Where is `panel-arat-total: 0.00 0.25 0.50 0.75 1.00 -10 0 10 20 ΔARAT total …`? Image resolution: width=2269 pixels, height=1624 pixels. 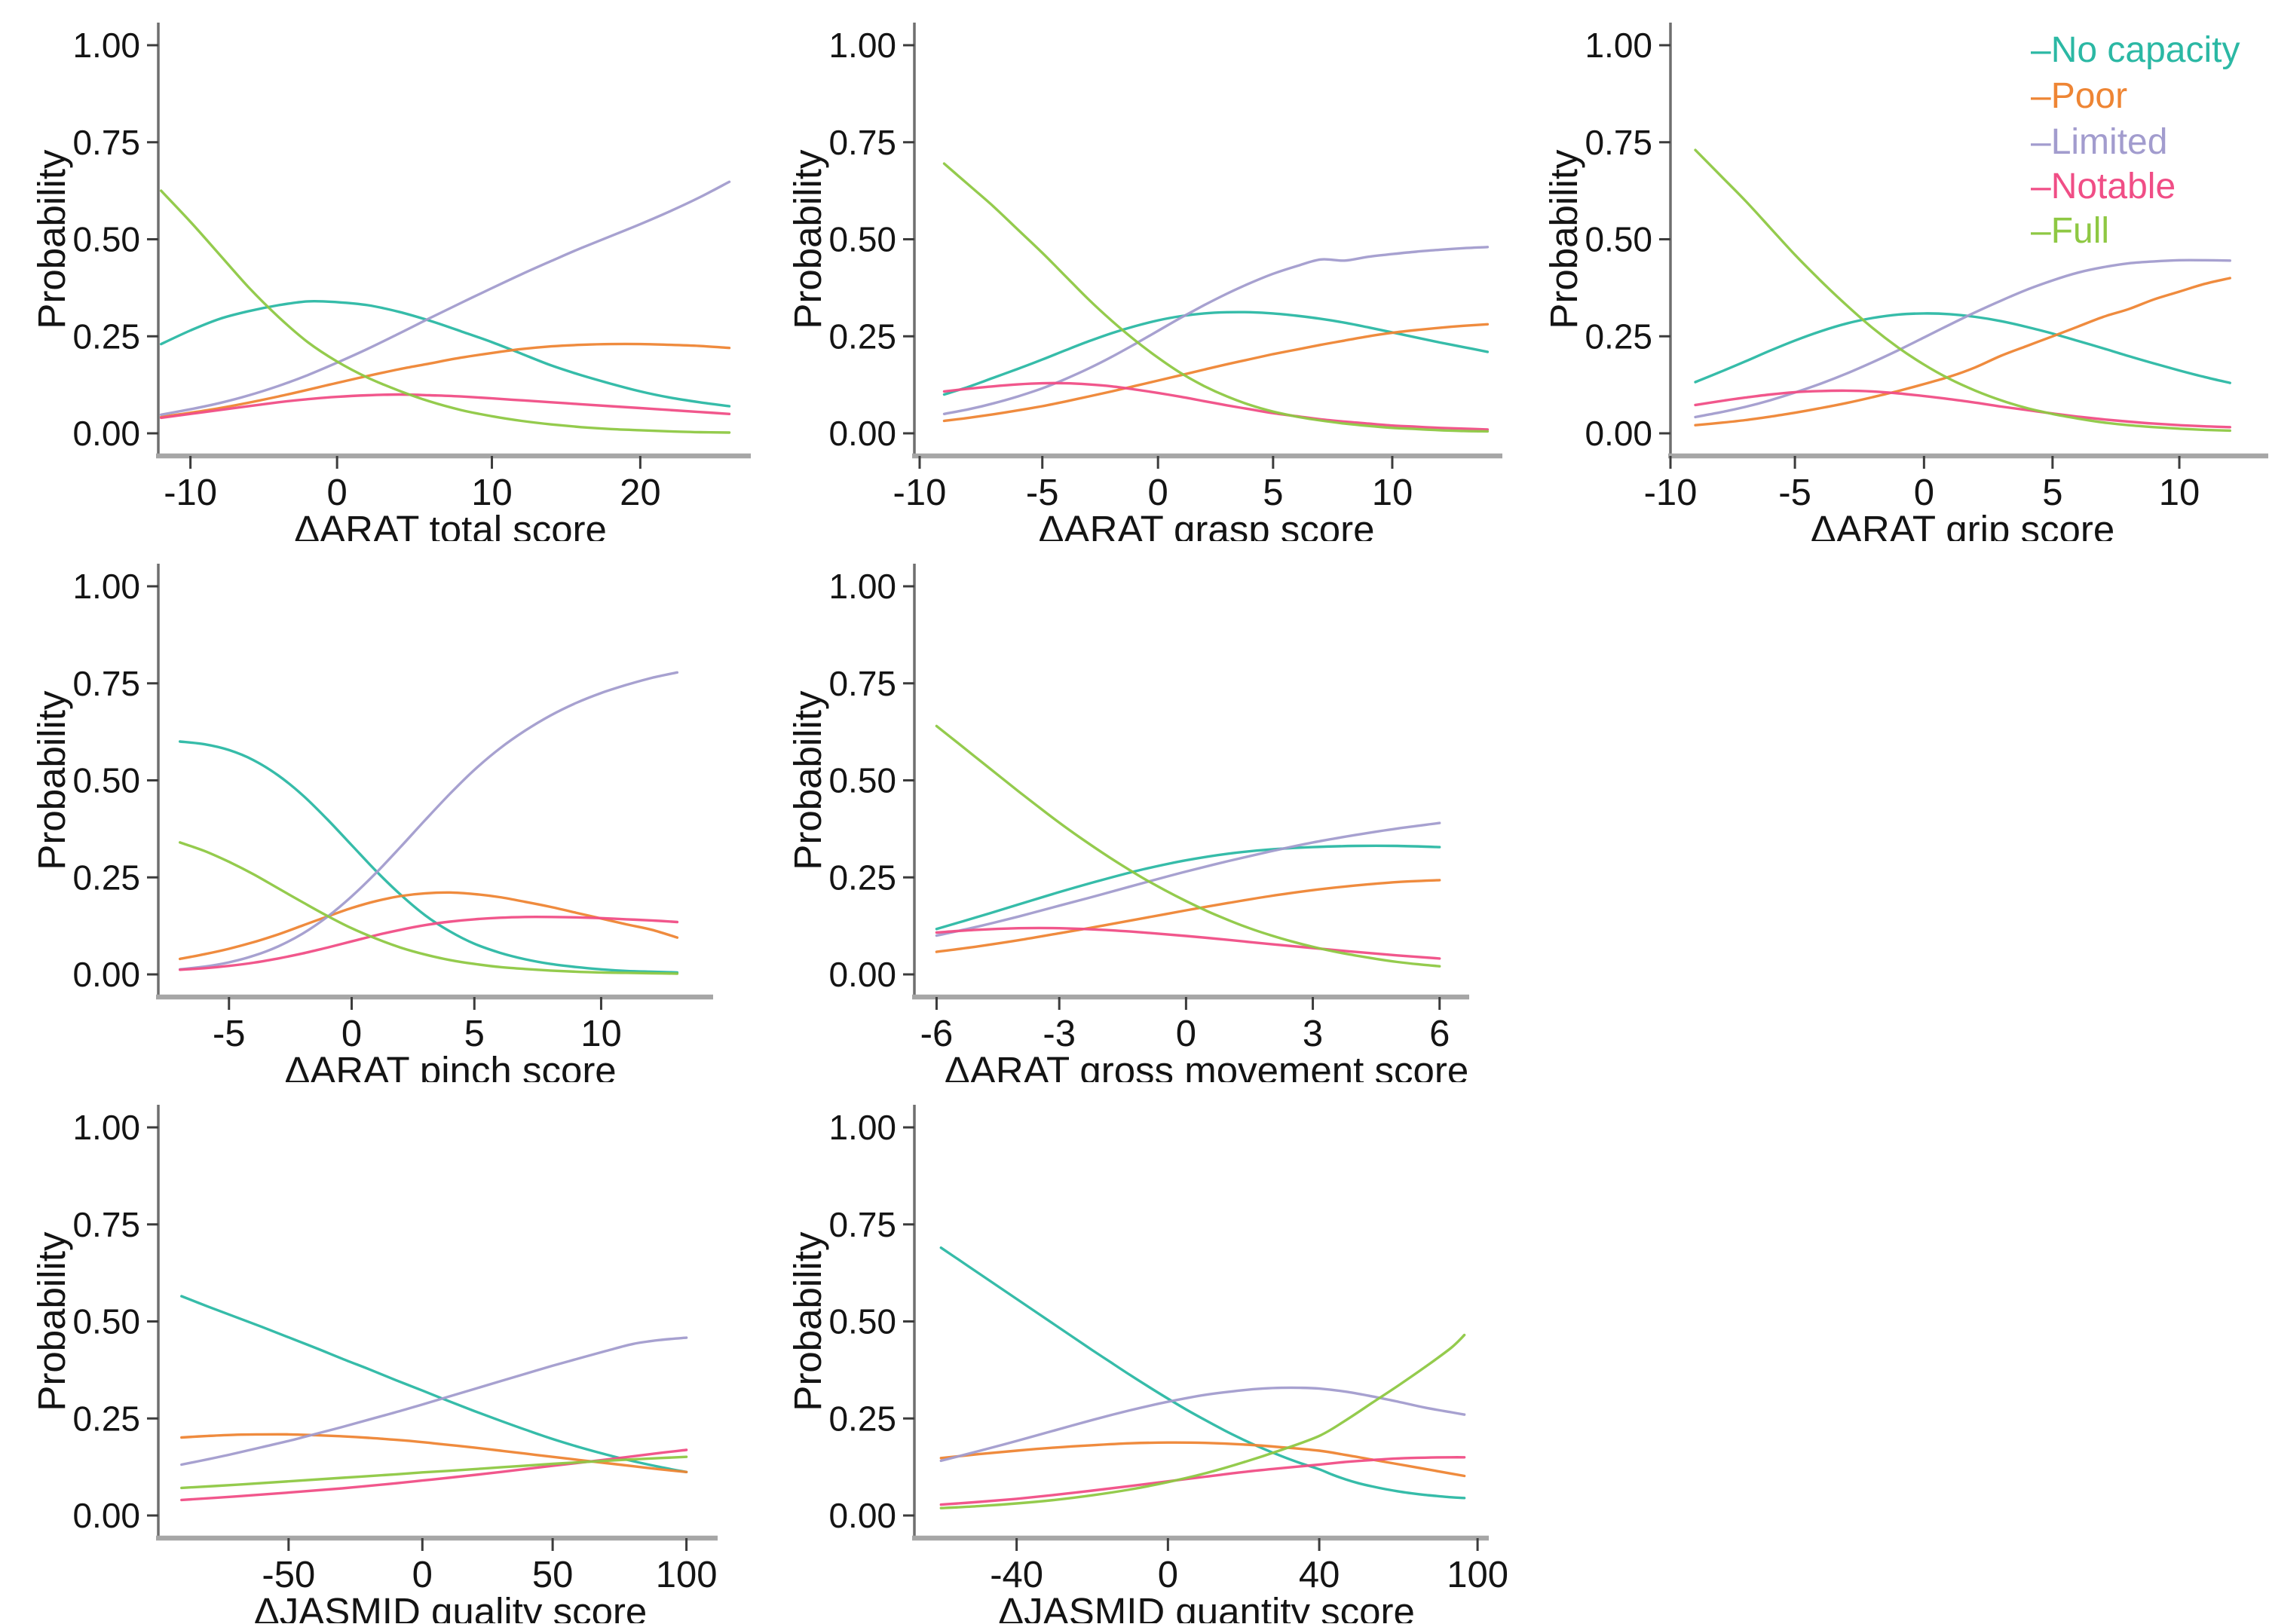
panel-arat-total: 0.00 0.25 0.50 0.75 1.00 -10 0 10 20 ΔARAT total … is located at coordinates (378, 270).